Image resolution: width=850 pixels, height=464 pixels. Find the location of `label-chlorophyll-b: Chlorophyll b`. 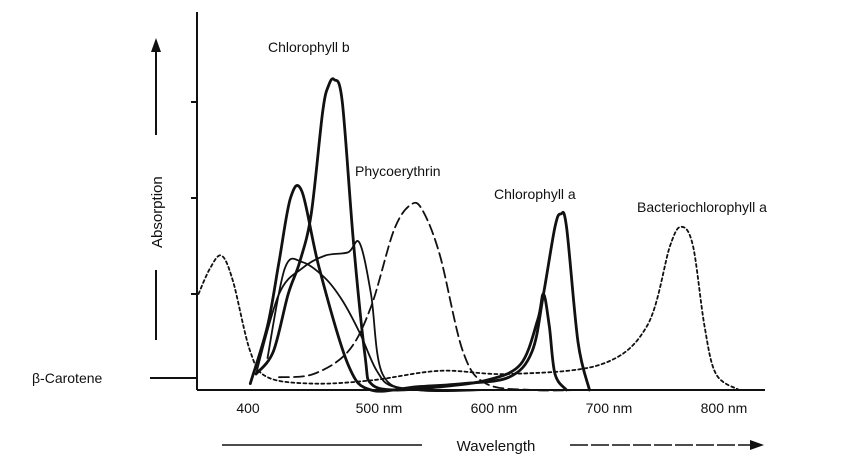

label-chlorophyll-b: Chlorophyll b is located at coordinates (309, 47).